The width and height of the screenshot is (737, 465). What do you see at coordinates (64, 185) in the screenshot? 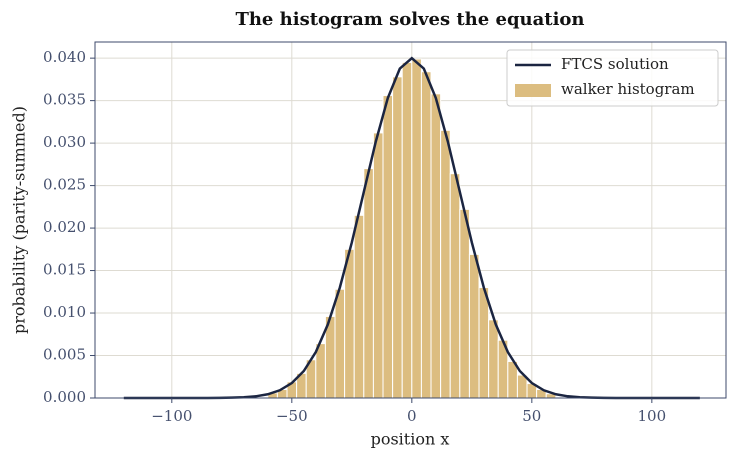
I see `y-tick-label: 0.025` at bounding box center [64, 185].